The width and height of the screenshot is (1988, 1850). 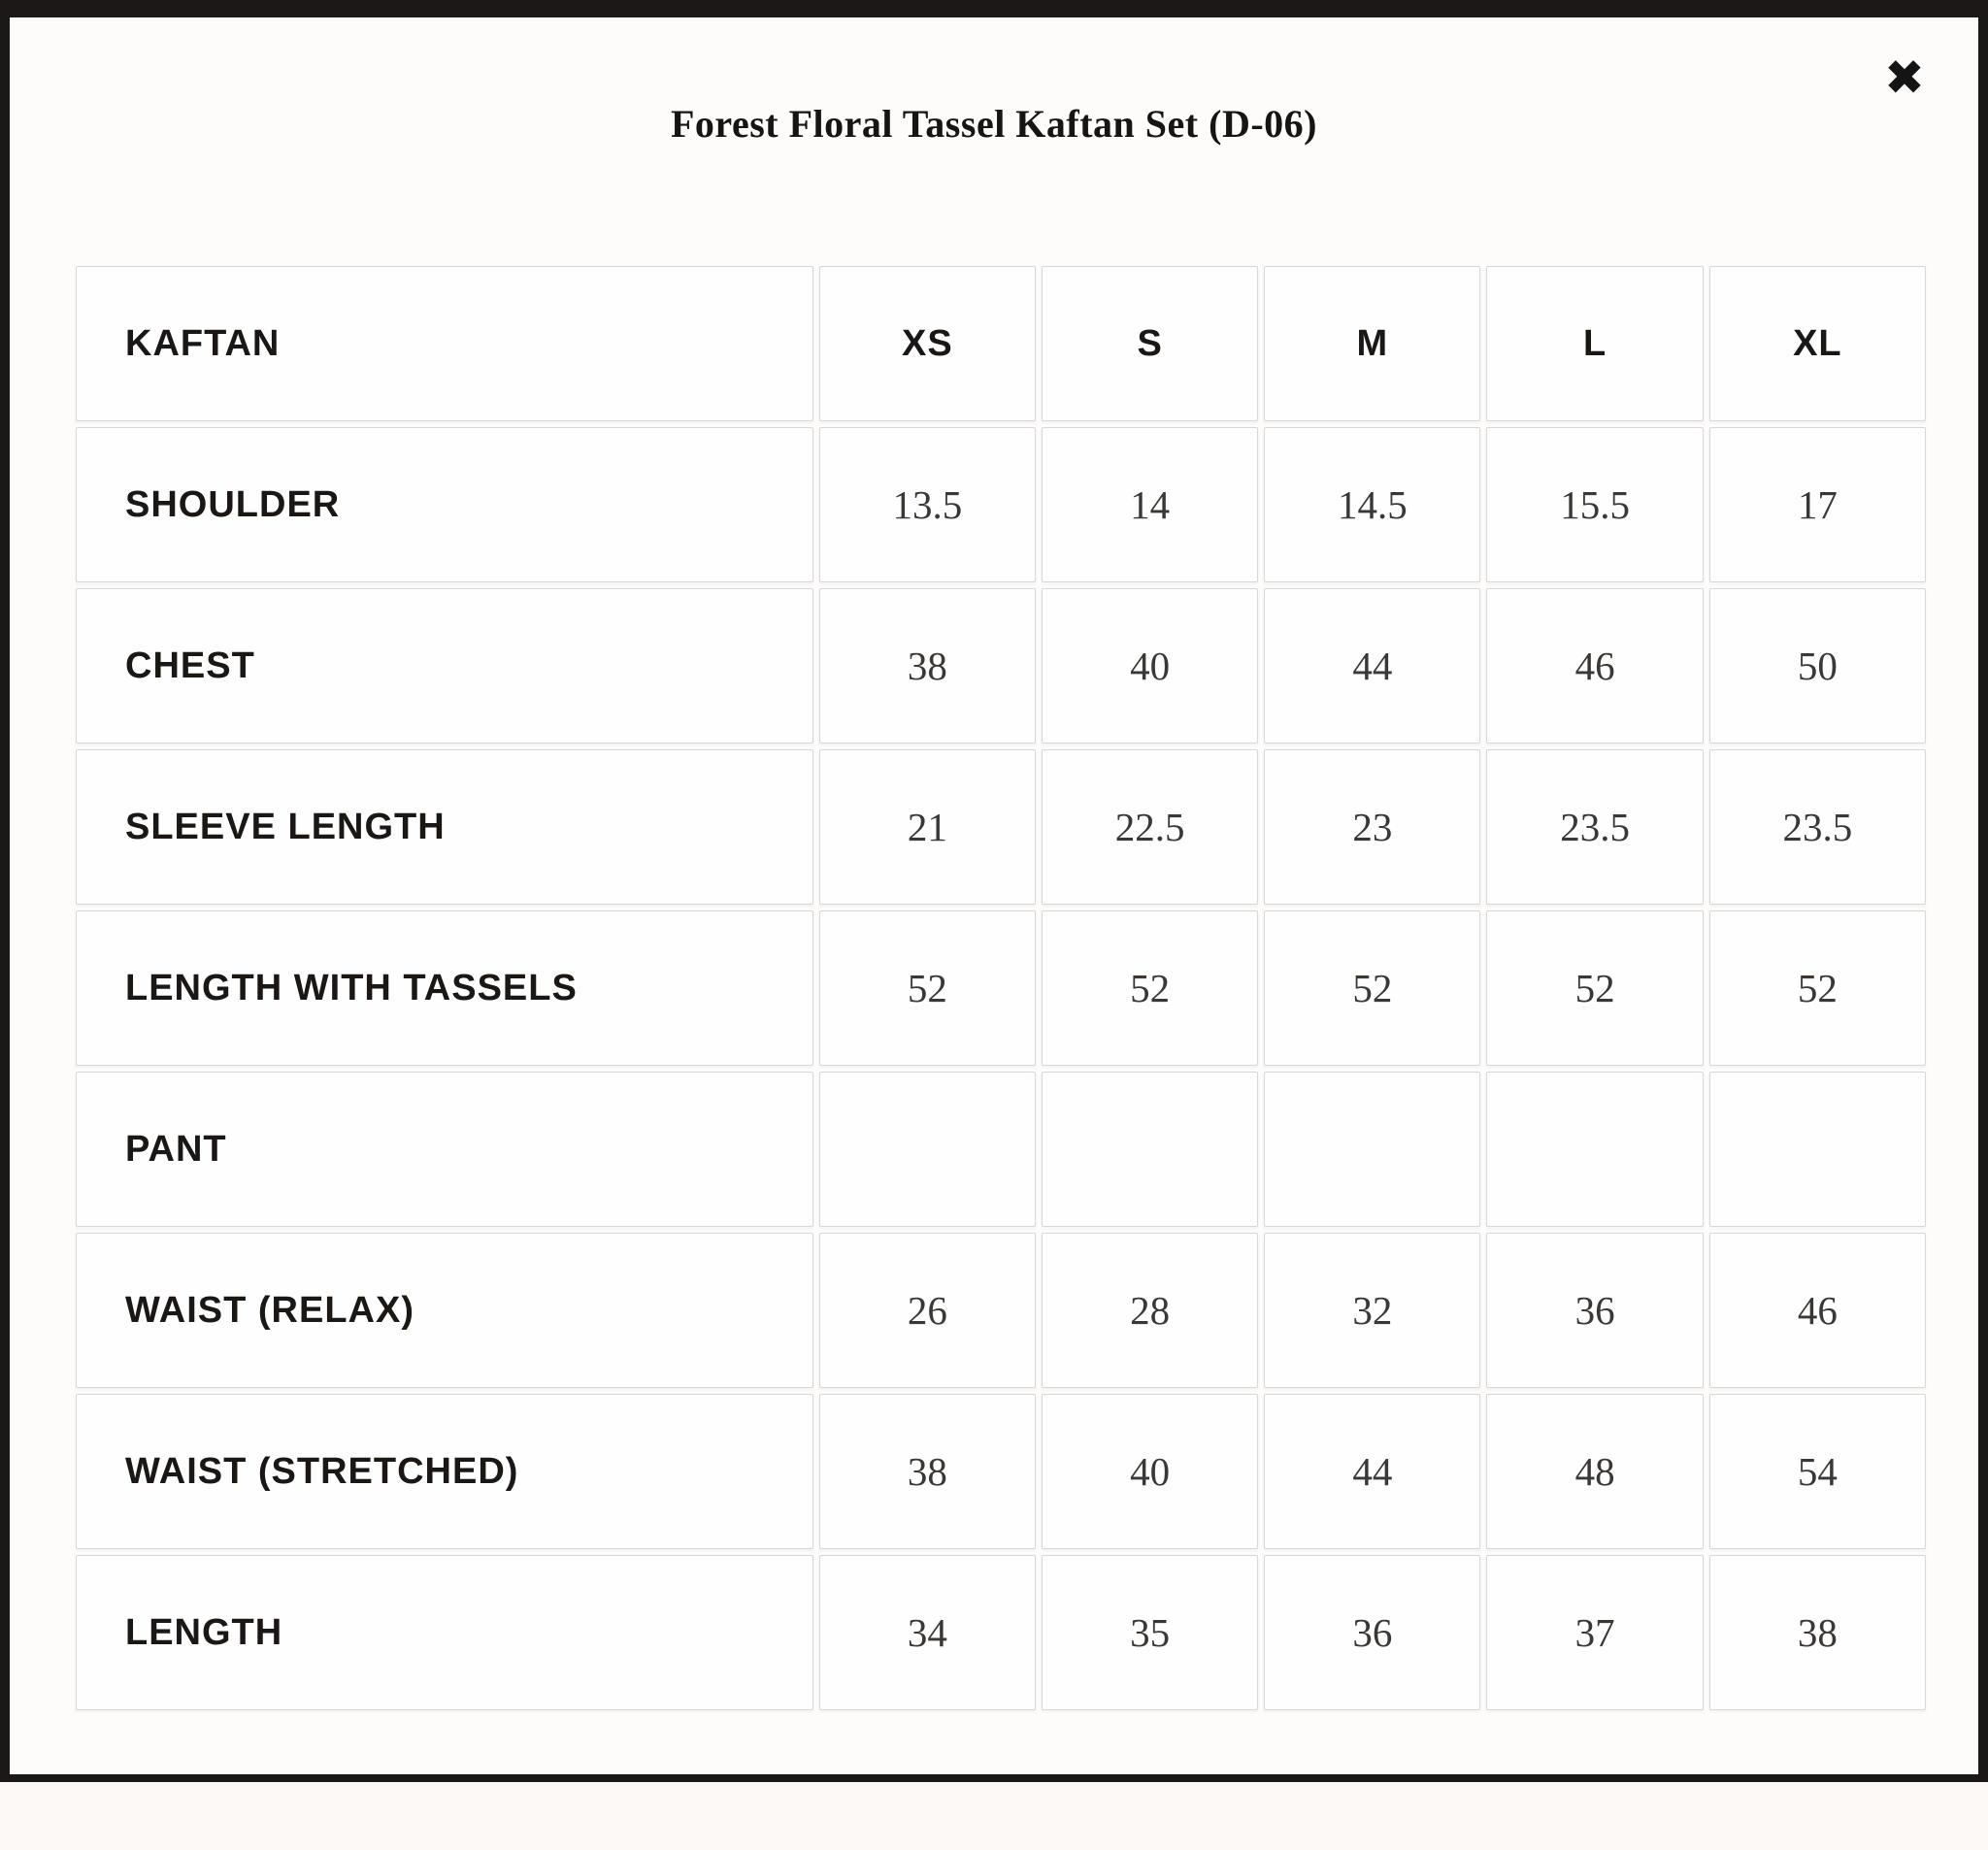 I want to click on header-row: KAFTAN XS S M L XL, so click(x=1001, y=343).